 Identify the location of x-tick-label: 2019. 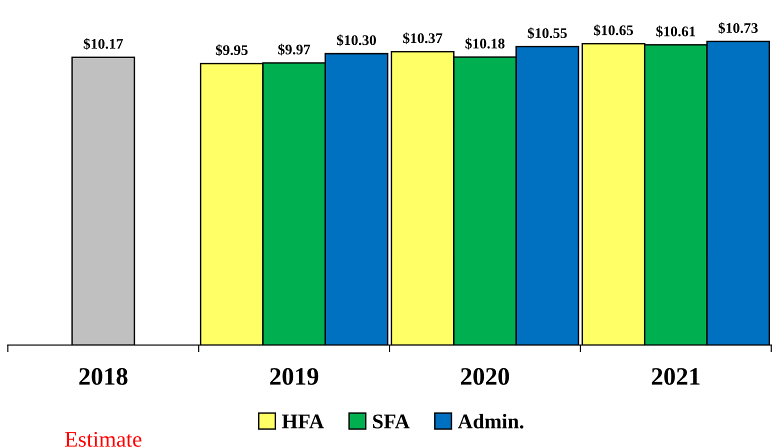
(294, 376).